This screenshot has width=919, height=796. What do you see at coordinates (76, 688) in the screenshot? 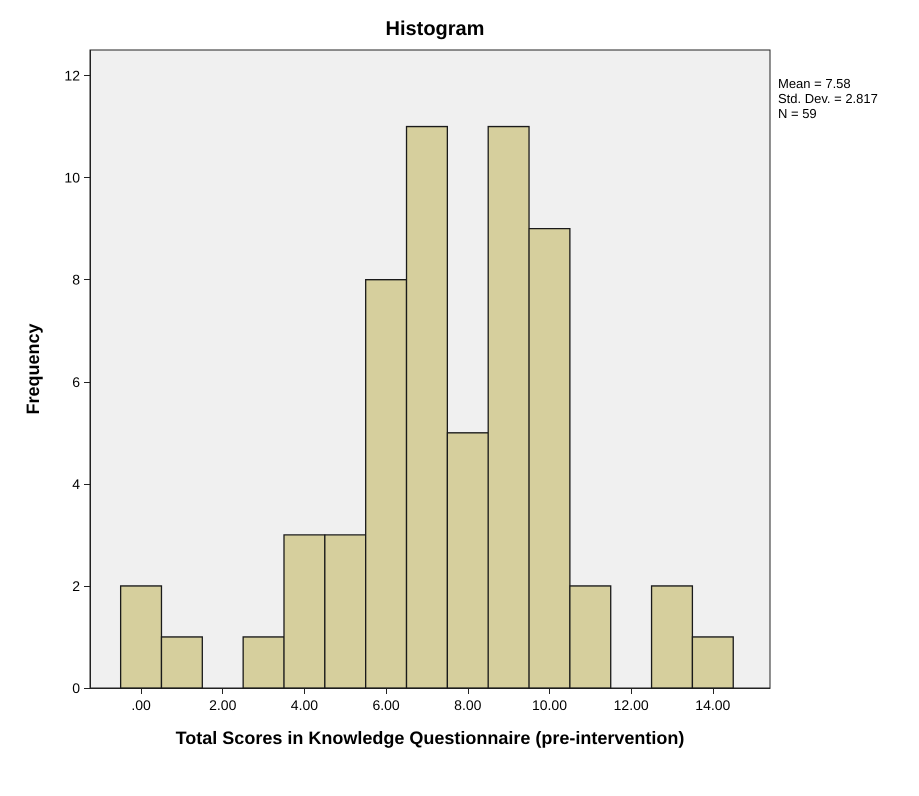
I see `y-tick-label: 0` at bounding box center [76, 688].